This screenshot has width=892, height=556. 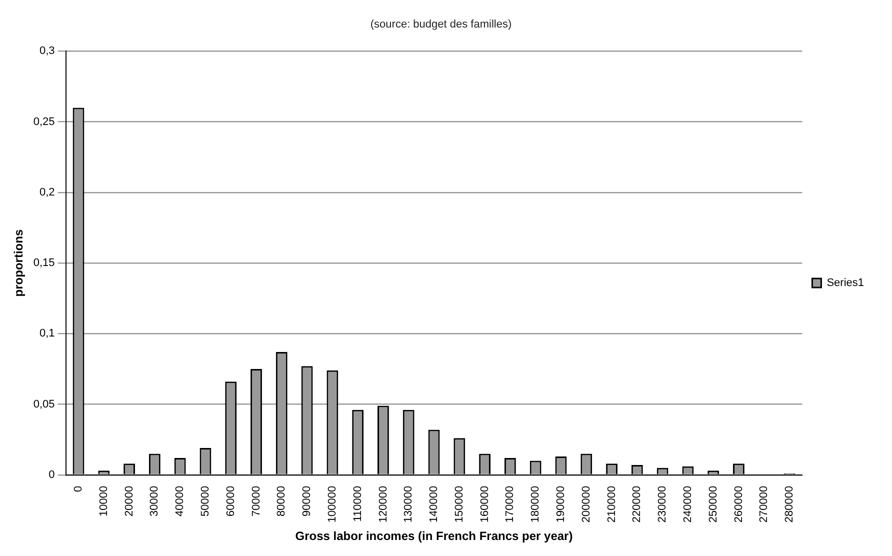 I want to click on x-tick-label: 270000, so click(x=764, y=504).